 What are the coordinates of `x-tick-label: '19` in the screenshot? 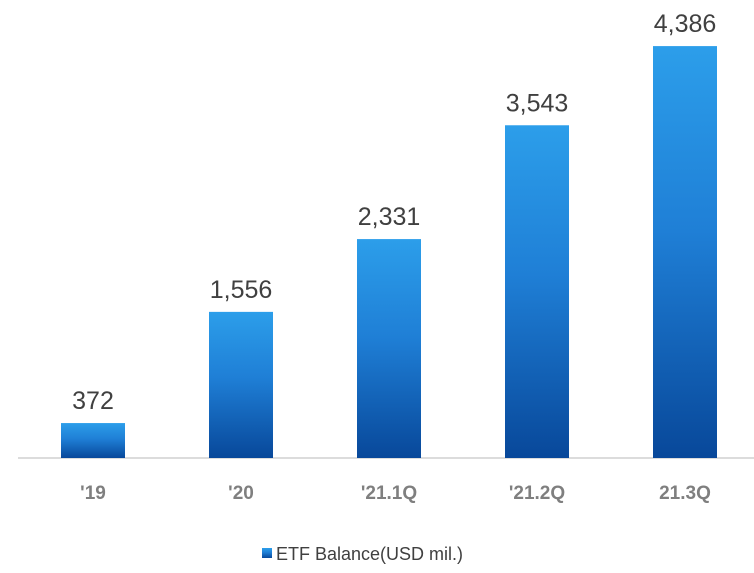 It's located at (93, 493).